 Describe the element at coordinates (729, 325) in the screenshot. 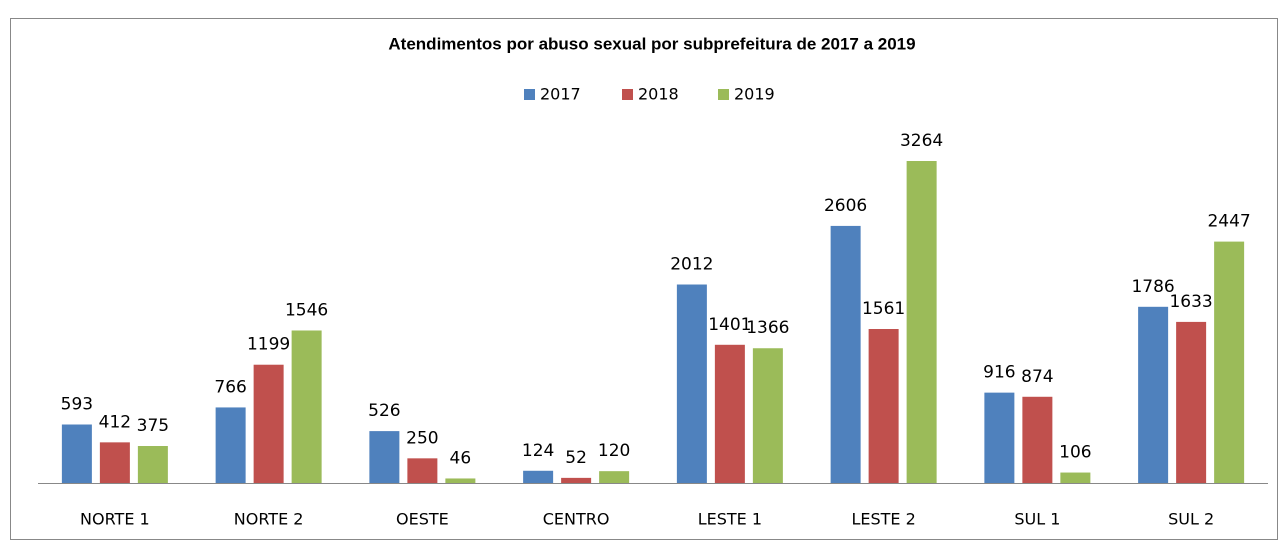

I see `data-label: 1401` at that location.